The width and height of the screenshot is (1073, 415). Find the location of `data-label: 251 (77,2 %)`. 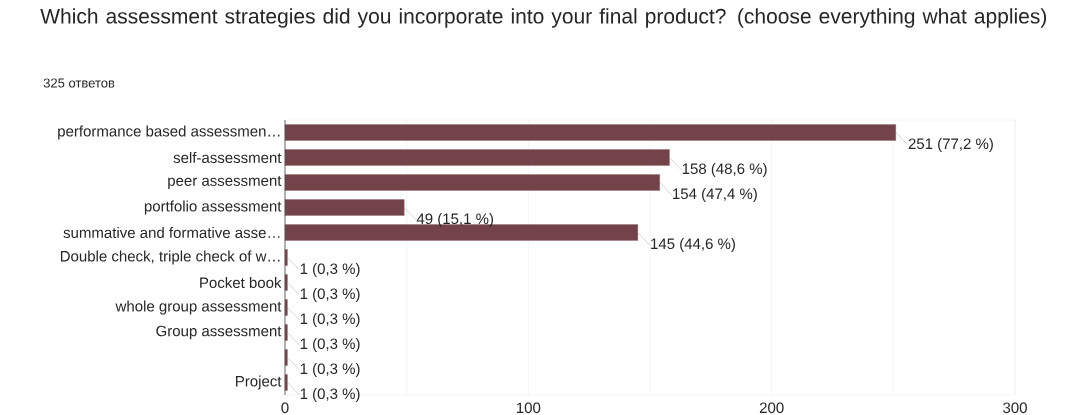

data-label: 251 (77,2 %) is located at coordinates (950, 145).